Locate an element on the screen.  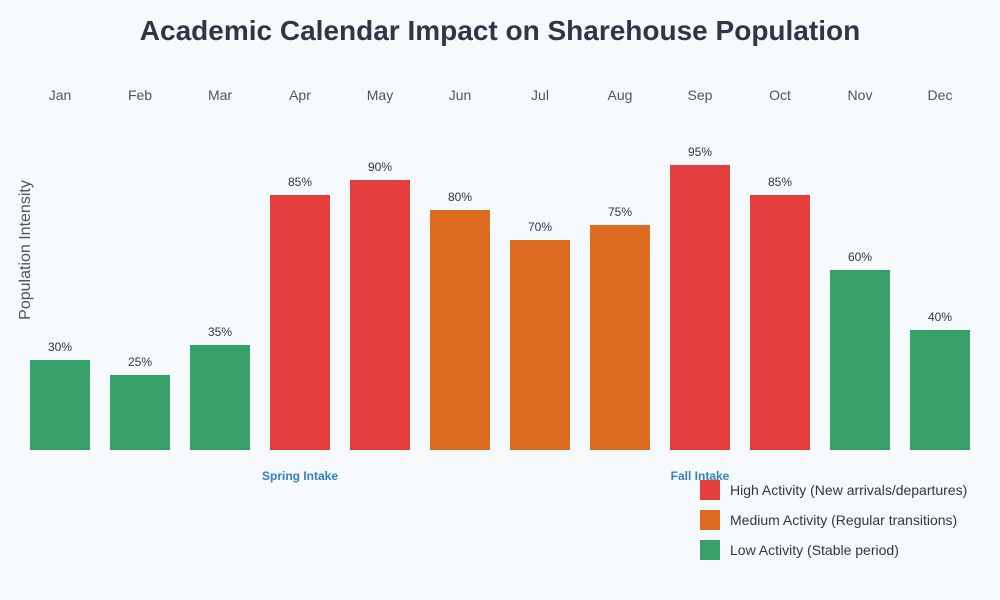
bar-jul is located at coordinates (540, 345).